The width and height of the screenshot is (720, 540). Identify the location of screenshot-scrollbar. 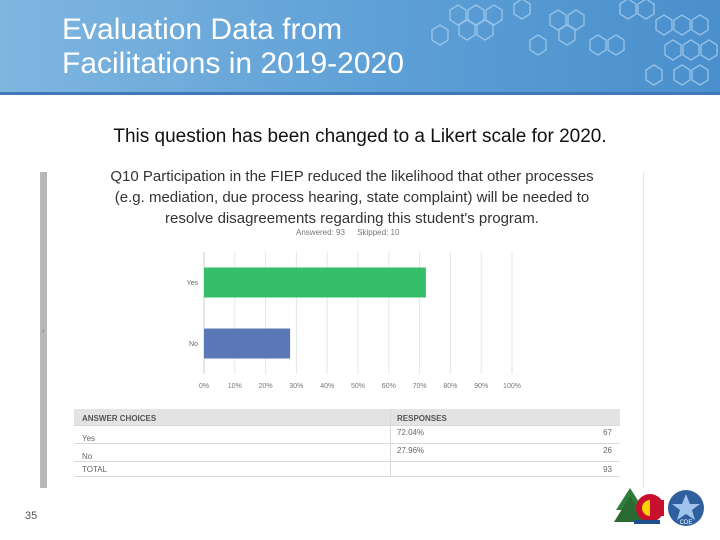
(43, 330).